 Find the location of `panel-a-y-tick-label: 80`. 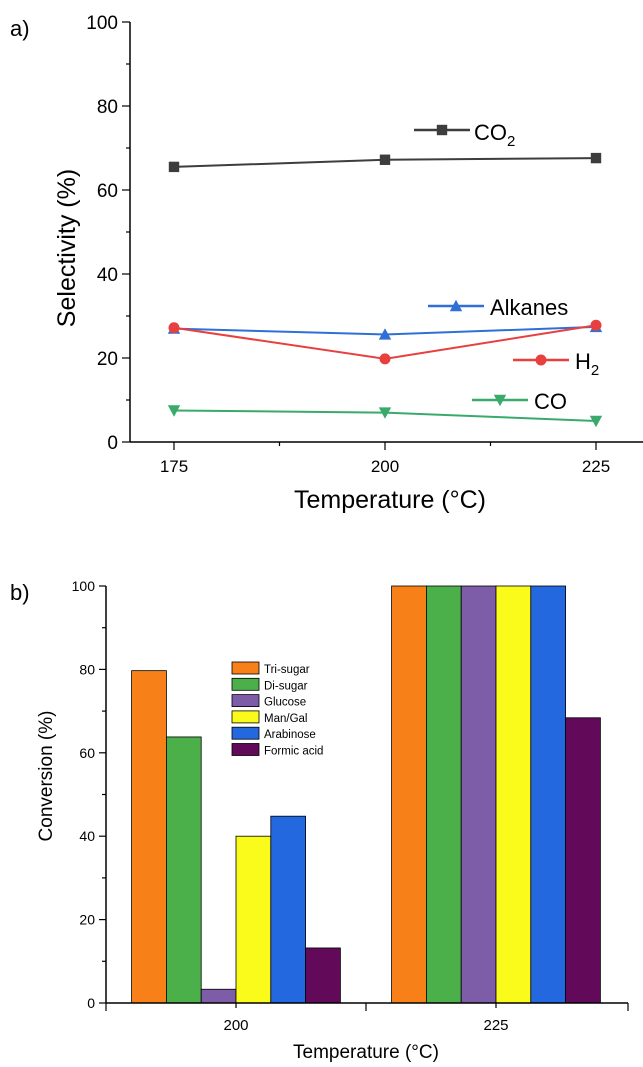

panel-a-y-tick-label: 80 is located at coordinates (107, 107).